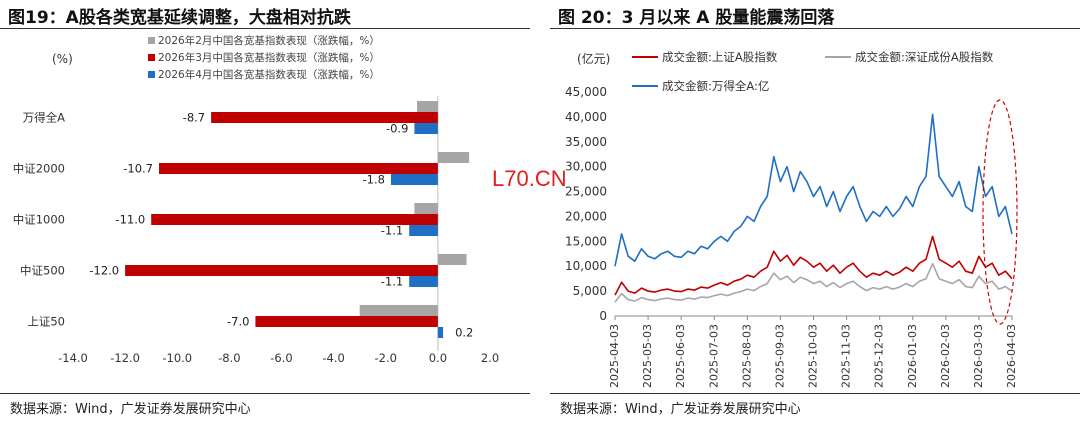  What do you see at coordinates (846, 356) in the screenshot?
I see `x-tick-label: 2025-11-03` at bounding box center [846, 356].